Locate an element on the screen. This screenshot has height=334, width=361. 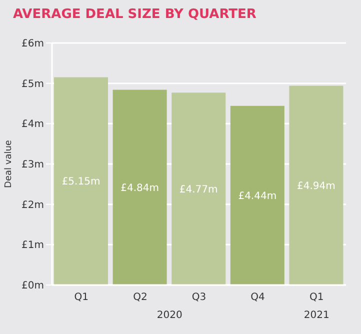
x-tick-label: Q3 is located at coordinates (199, 298).